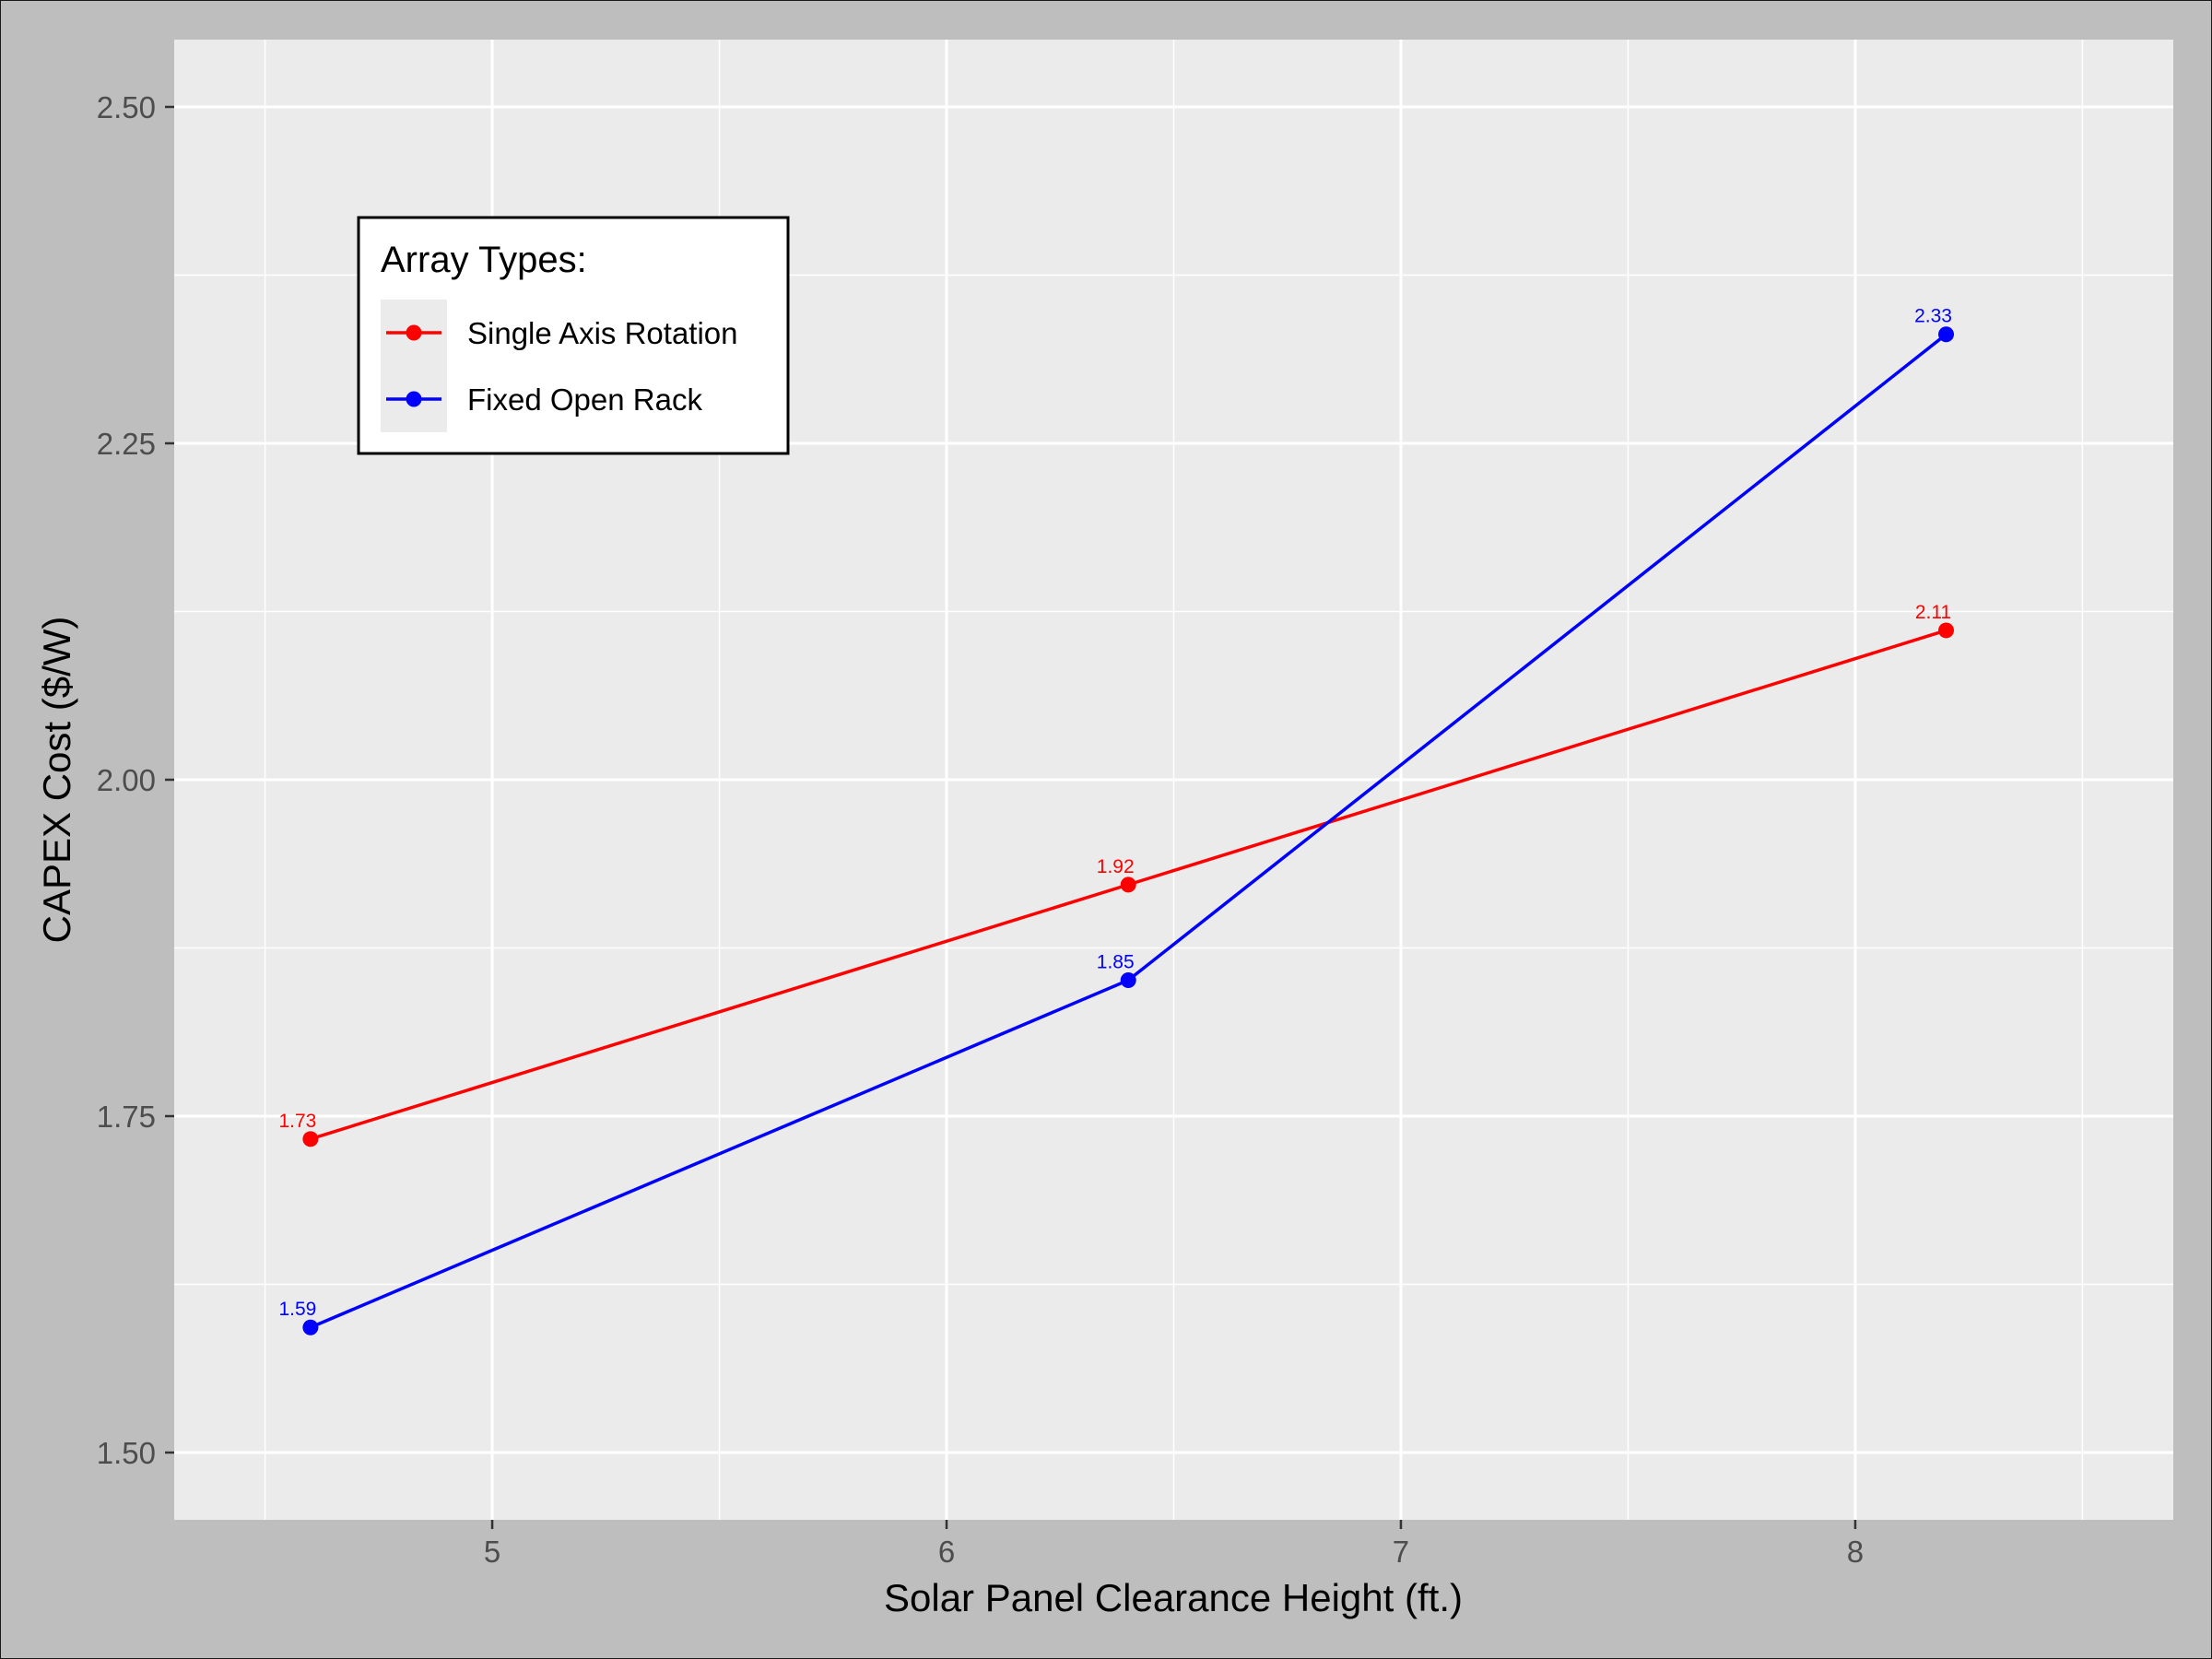 Image resolution: width=2212 pixels, height=1659 pixels. Describe the element at coordinates (484, 260) in the screenshot. I see `legend-title: Array Types:` at that location.